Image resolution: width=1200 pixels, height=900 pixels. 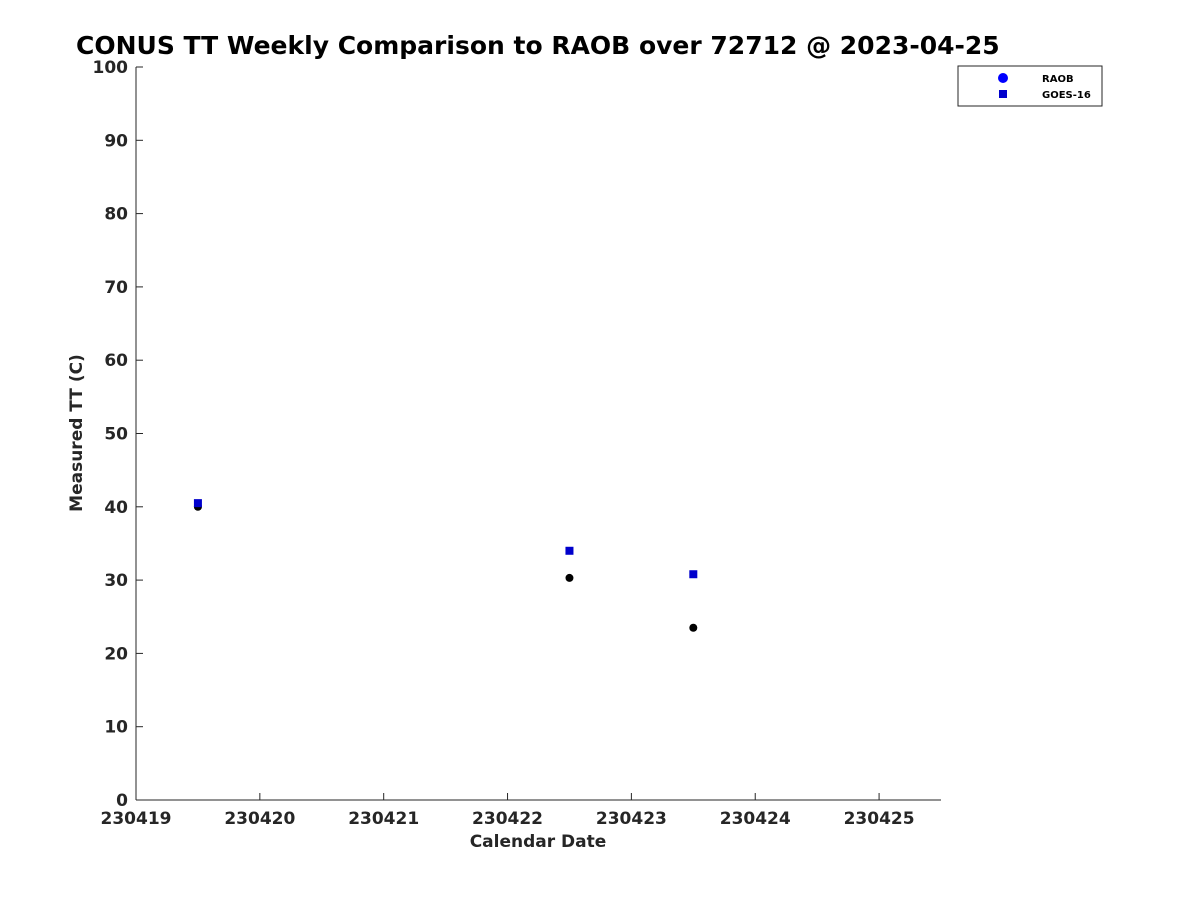 What do you see at coordinates (383, 819) in the screenshot?
I see `x-tick-label: 230421` at bounding box center [383, 819].